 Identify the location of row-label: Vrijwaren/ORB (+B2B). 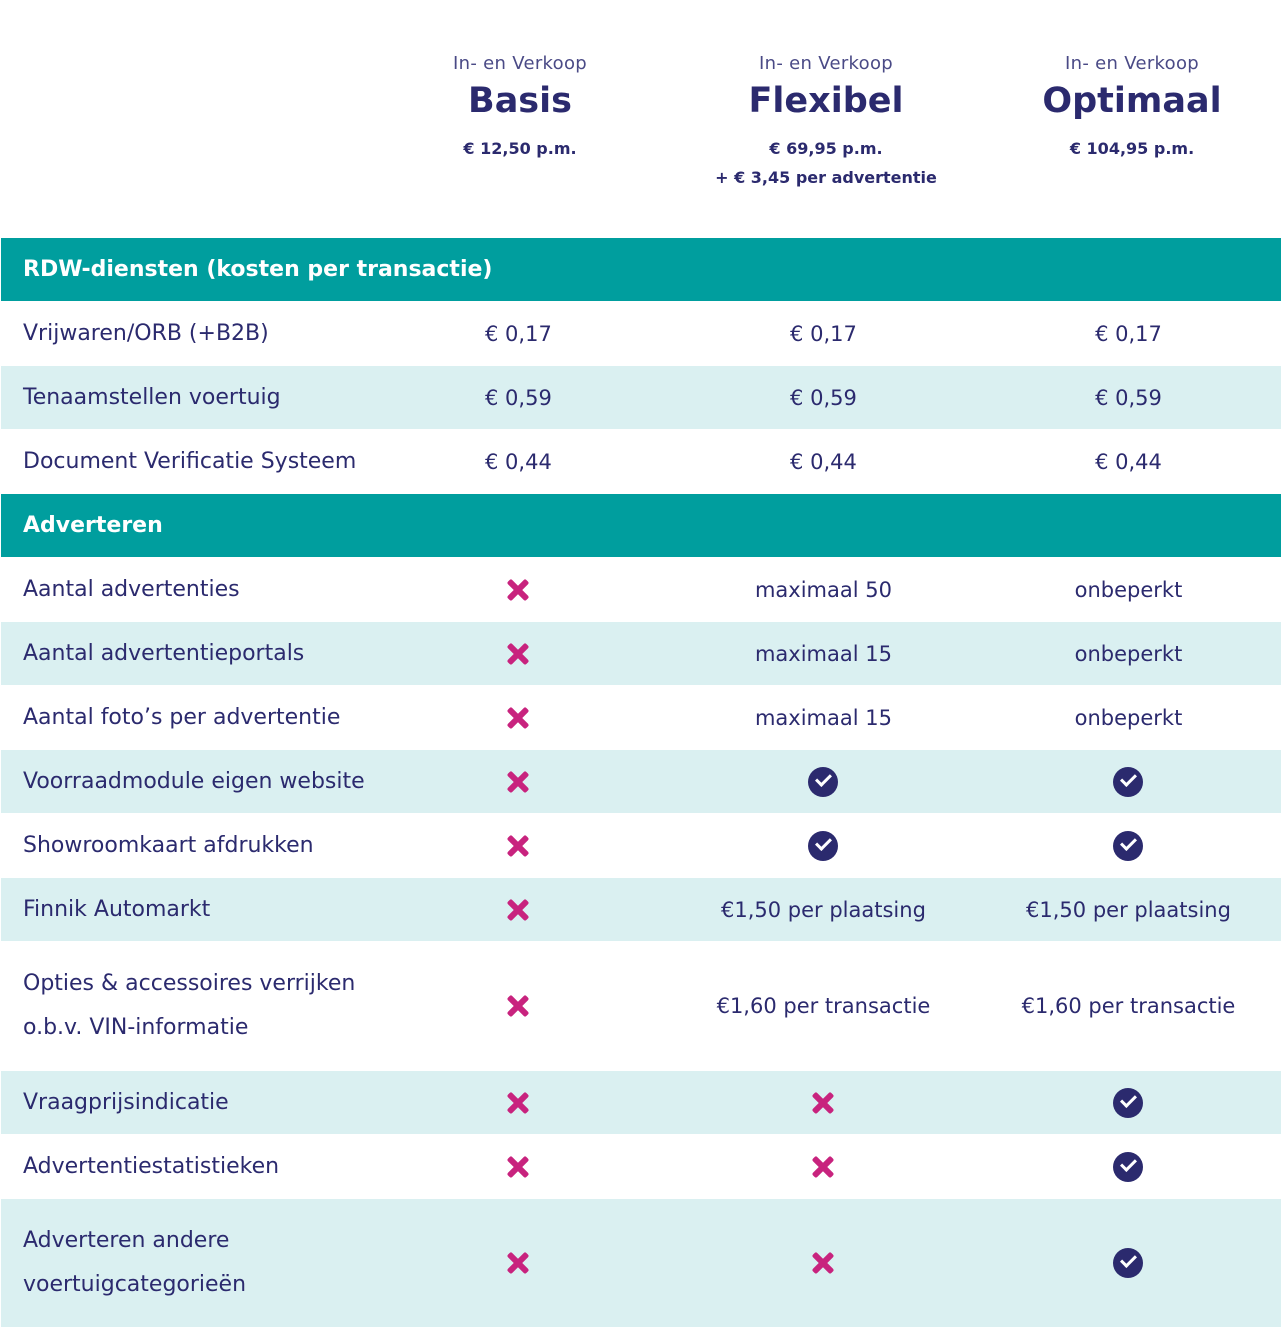
(146, 333).